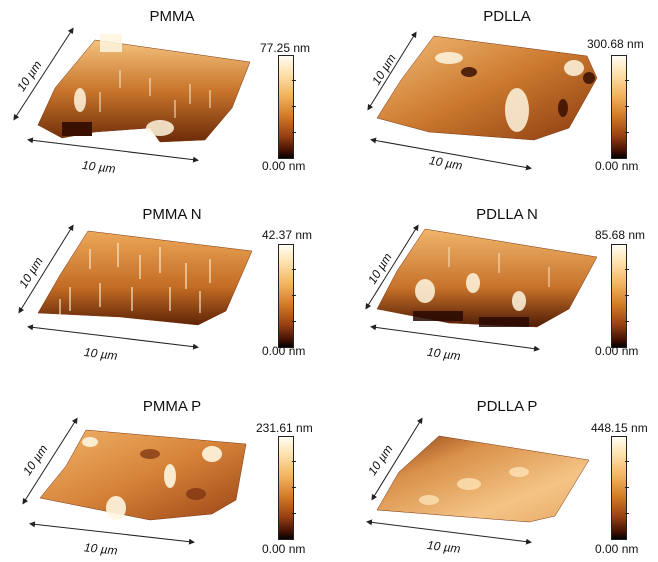  Describe the element at coordinates (507, 406) in the screenshot. I see `panel-title: PDLLA P` at that location.